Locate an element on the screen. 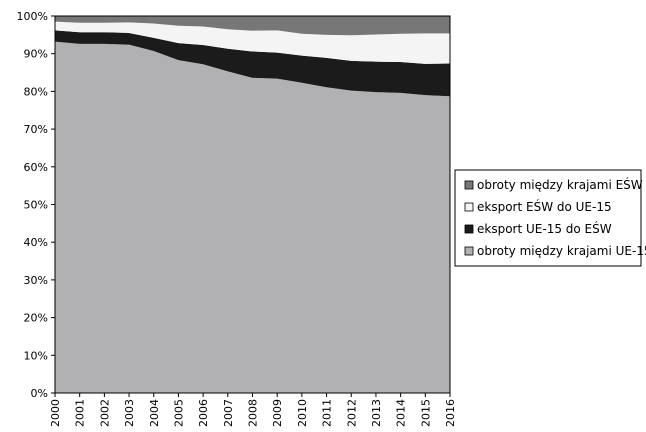 The height and width of the screenshot is (432, 646). y-tick-label: 90% is located at coordinates (36, 54).